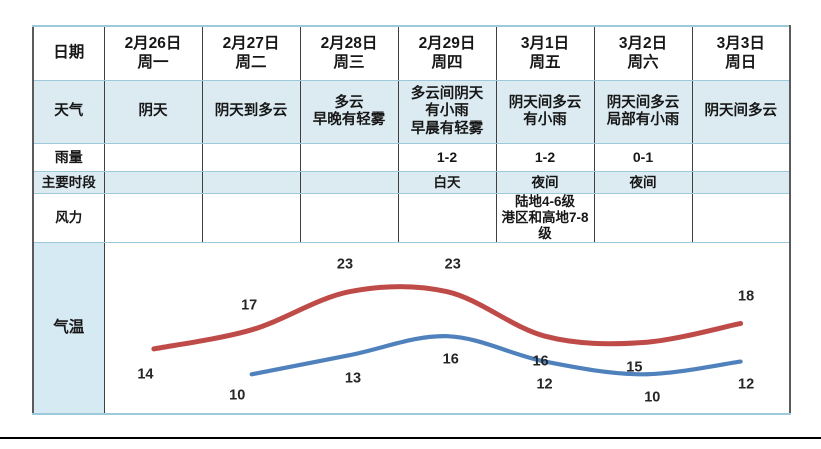 The image size is (821, 449). What do you see at coordinates (450, 359) in the screenshot?
I see `low-temp-label-day-4: 16` at bounding box center [450, 359].